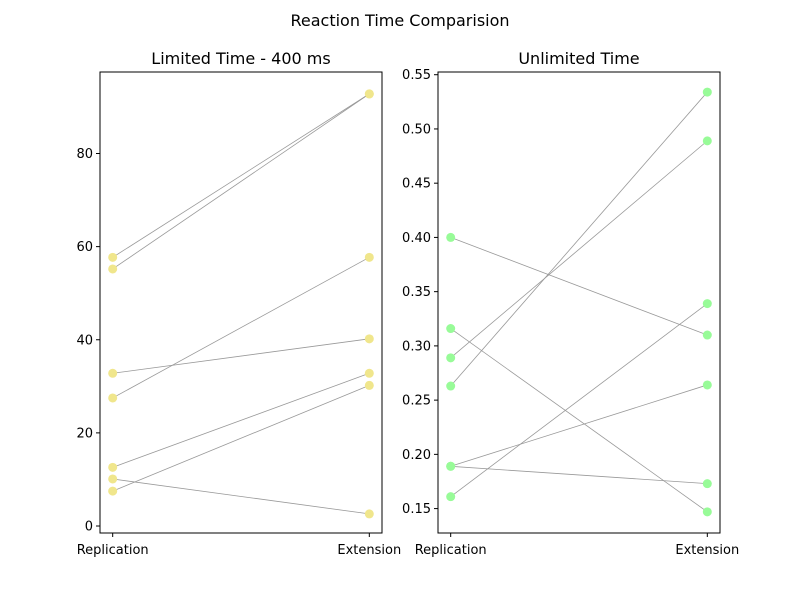 This screenshot has height=600, width=800. Describe the element at coordinates (707, 550) in the screenshot. I see `right-xtick-label-1: Extension` at that location.